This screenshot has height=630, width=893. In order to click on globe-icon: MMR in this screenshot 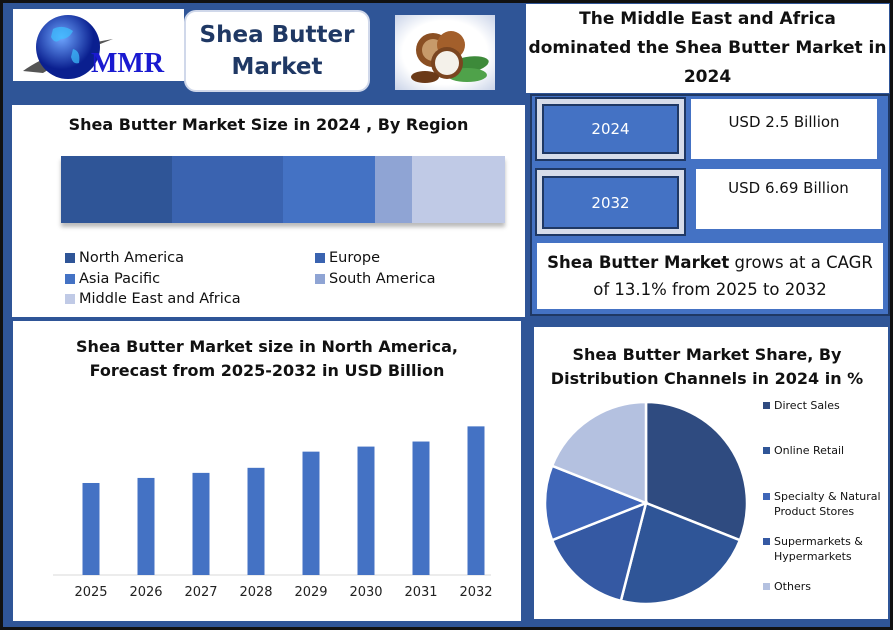, I will do `click(94, 47)`.